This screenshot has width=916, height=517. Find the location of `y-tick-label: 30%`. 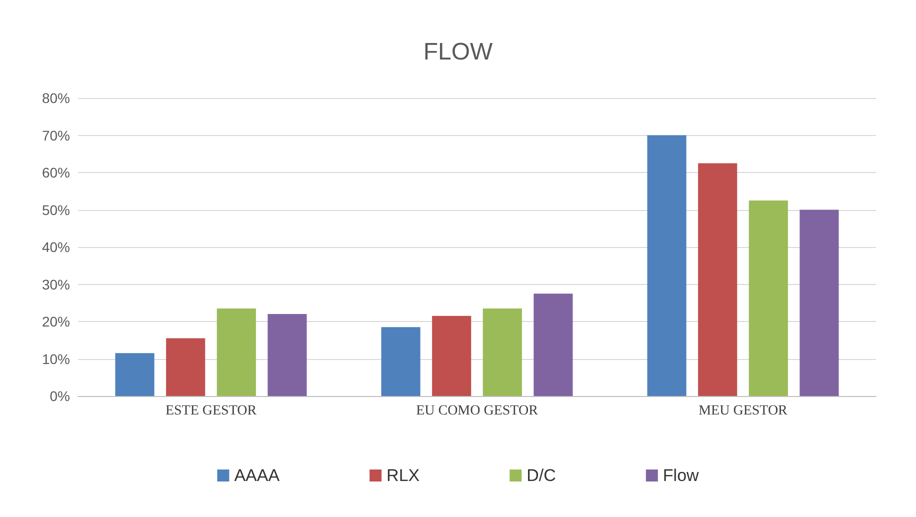

y-tick-label: 30% is located at coordinates (56, 284).